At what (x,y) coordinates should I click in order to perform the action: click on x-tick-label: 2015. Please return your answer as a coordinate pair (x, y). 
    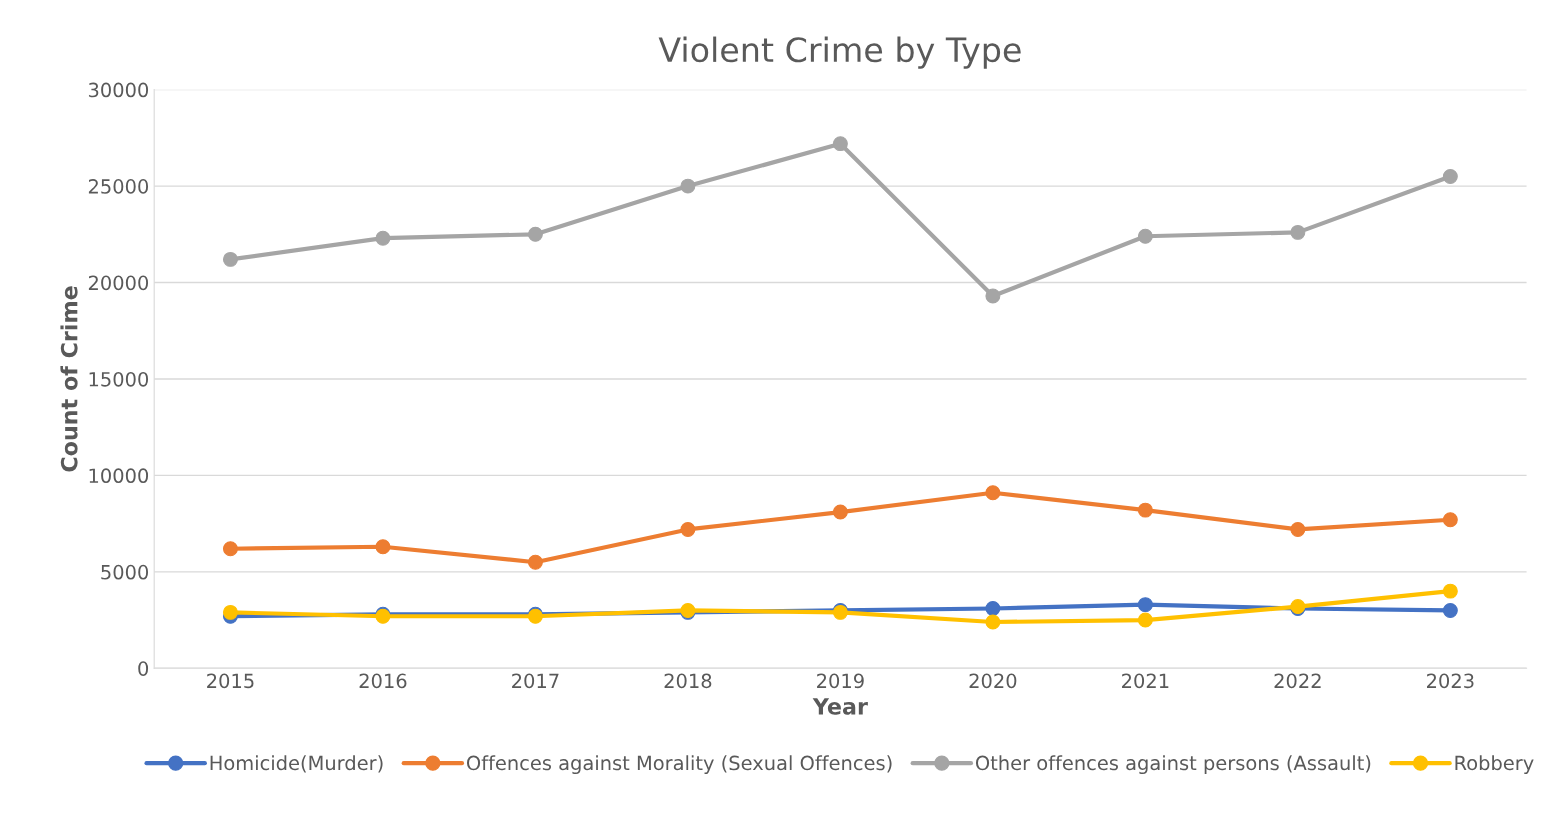
    Looking at the image, I should click on (230, 681).